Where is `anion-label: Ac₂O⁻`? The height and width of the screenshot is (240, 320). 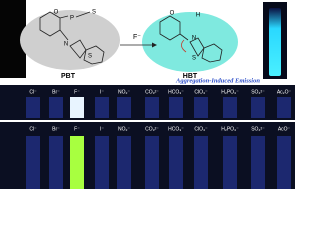 anion-label: Ac₂O⁻ is located at coordinates (284, 92).